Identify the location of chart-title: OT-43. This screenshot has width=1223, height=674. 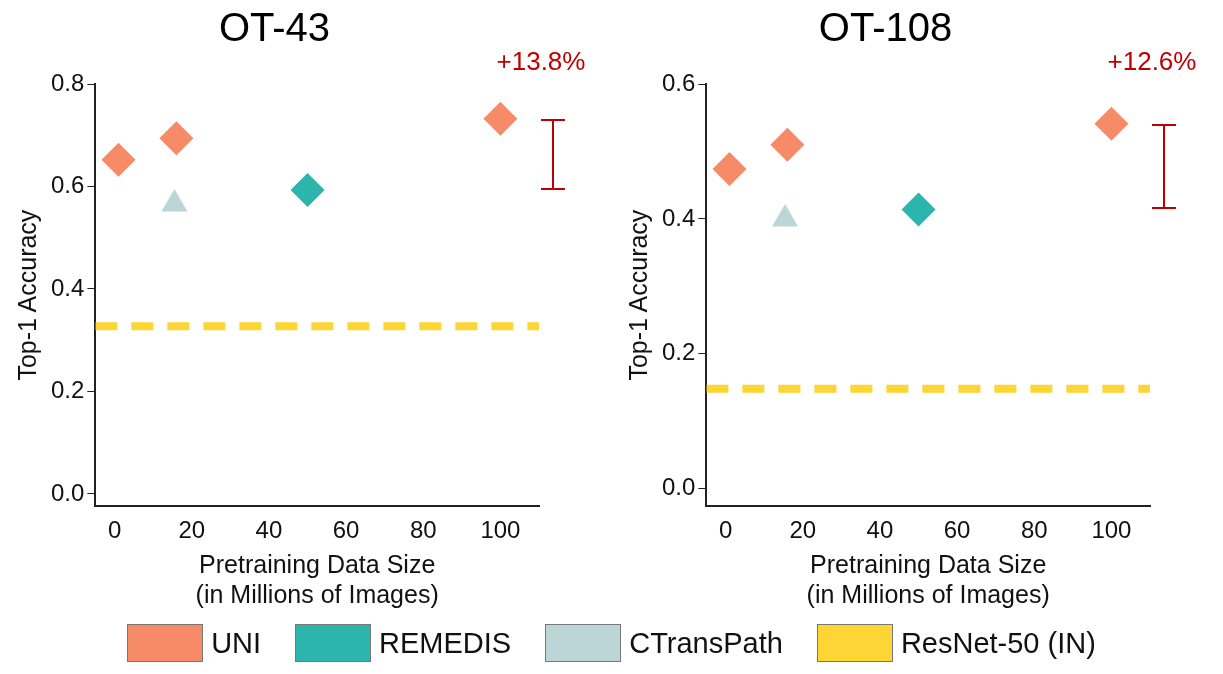
(274, 27).